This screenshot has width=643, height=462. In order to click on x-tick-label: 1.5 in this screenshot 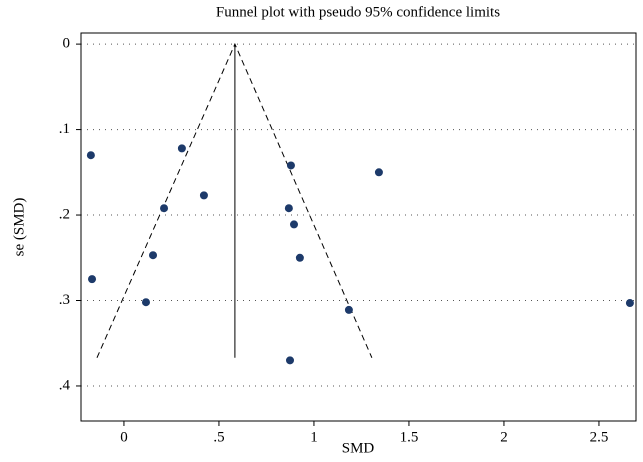, I will do `click(409, 437)`.